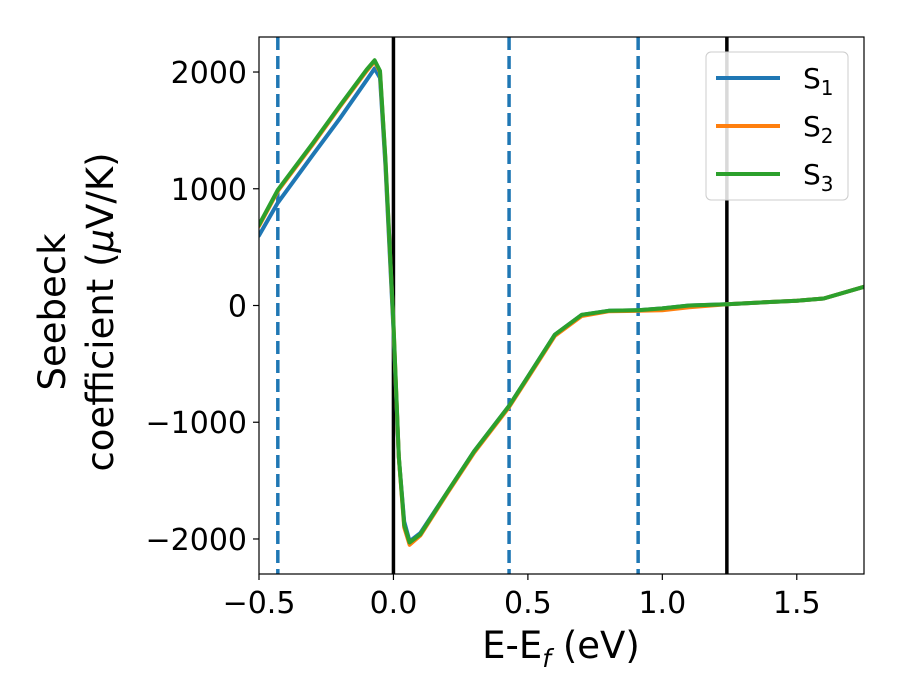 Image resolution: width=900 pixels, height=700 pixels. Describe the element at coordinates (777, 126) in the screenshot. I see `legend: S1 S2 S3` at that location.